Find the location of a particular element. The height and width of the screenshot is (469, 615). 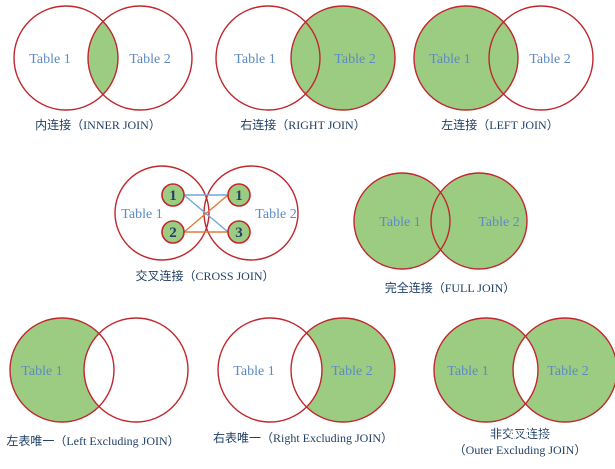

cross-join-right-circle is located at coordinates (251, 213).